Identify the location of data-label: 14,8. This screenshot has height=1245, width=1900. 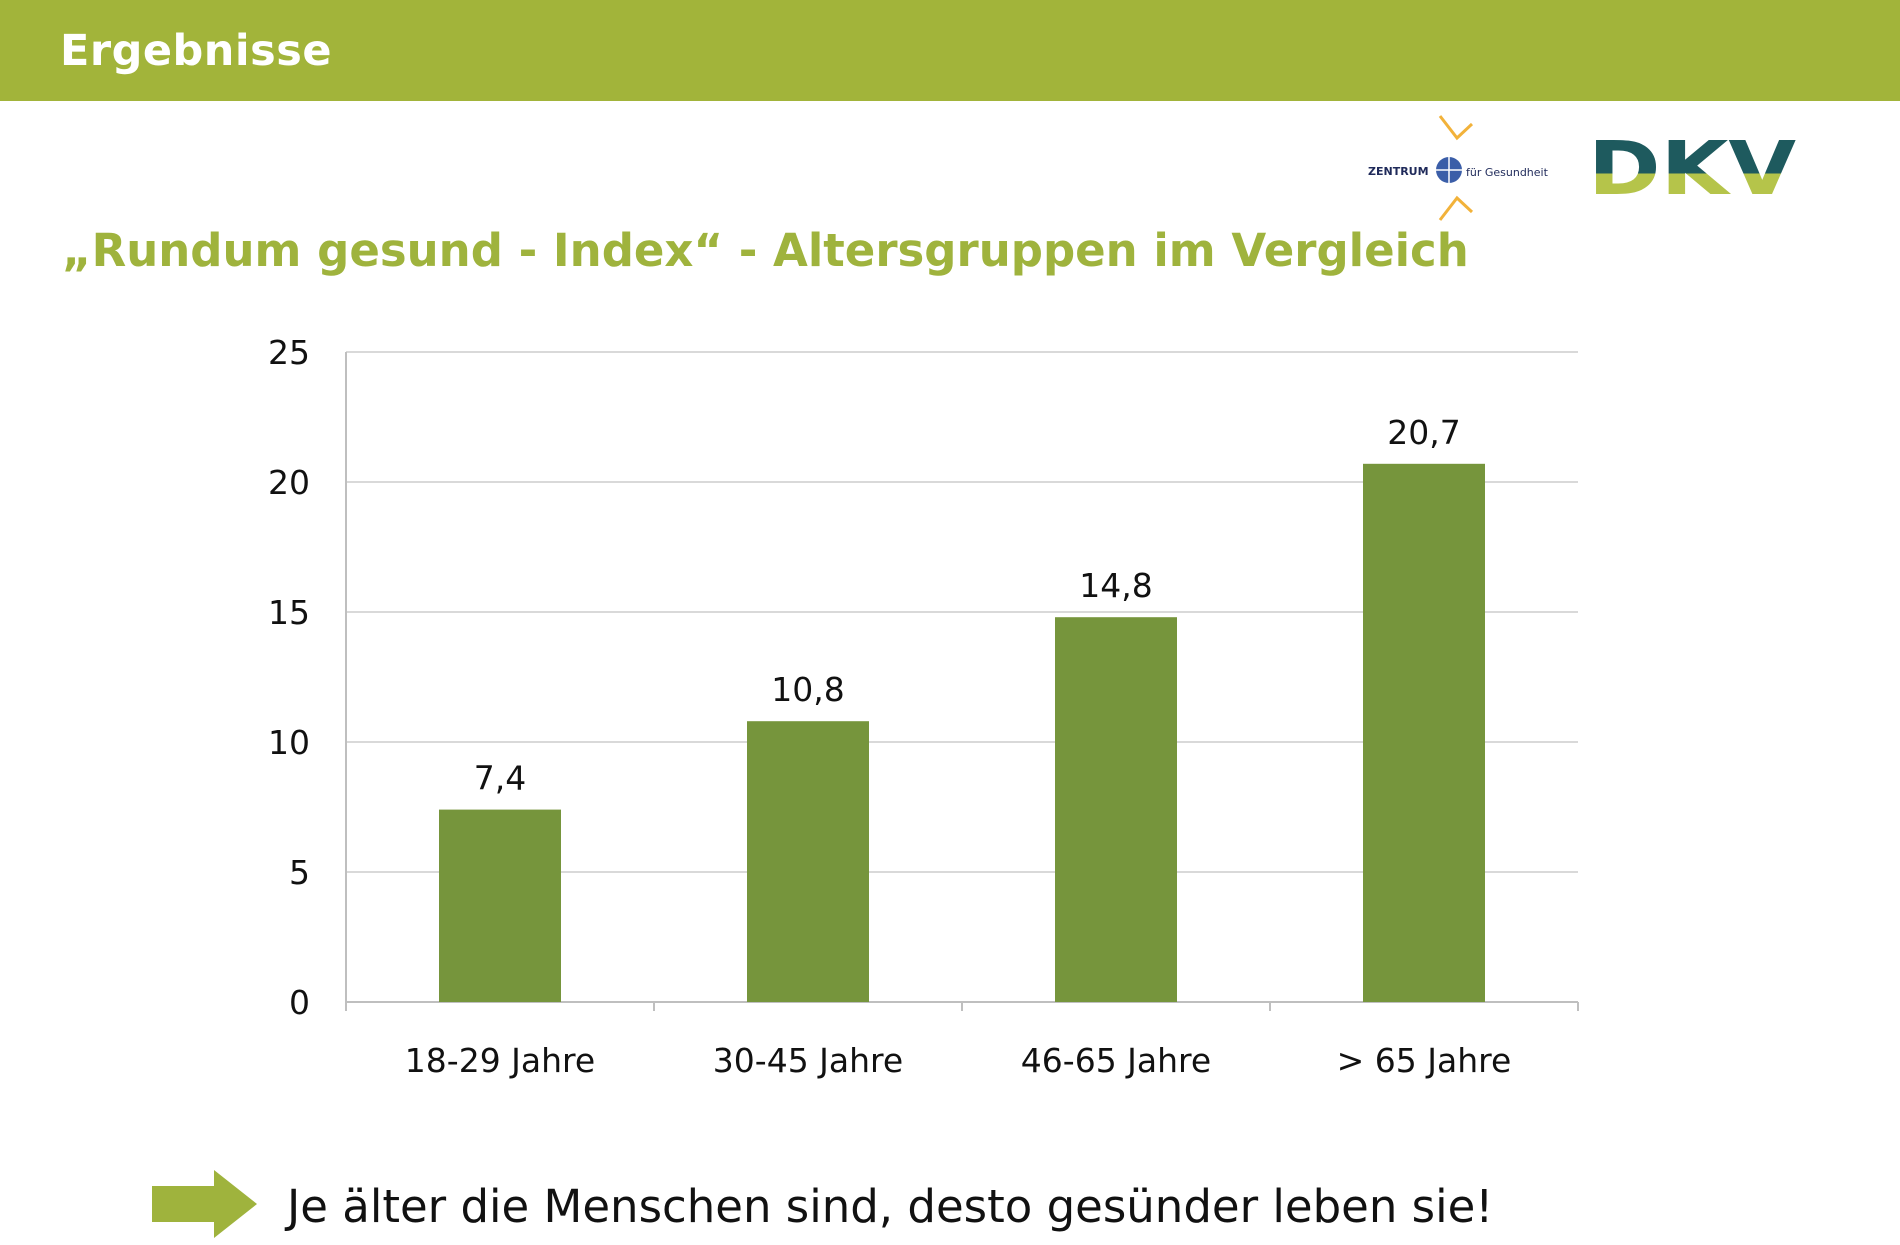
(1115, 585).